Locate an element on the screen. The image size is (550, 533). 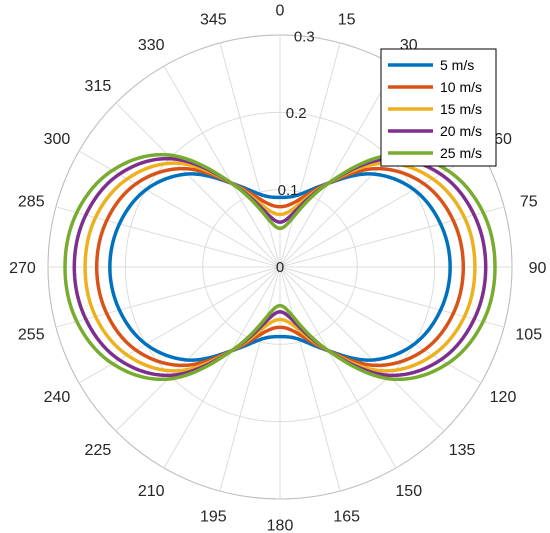
theta-tick-label: 210 is located at coordinates (151, 491).